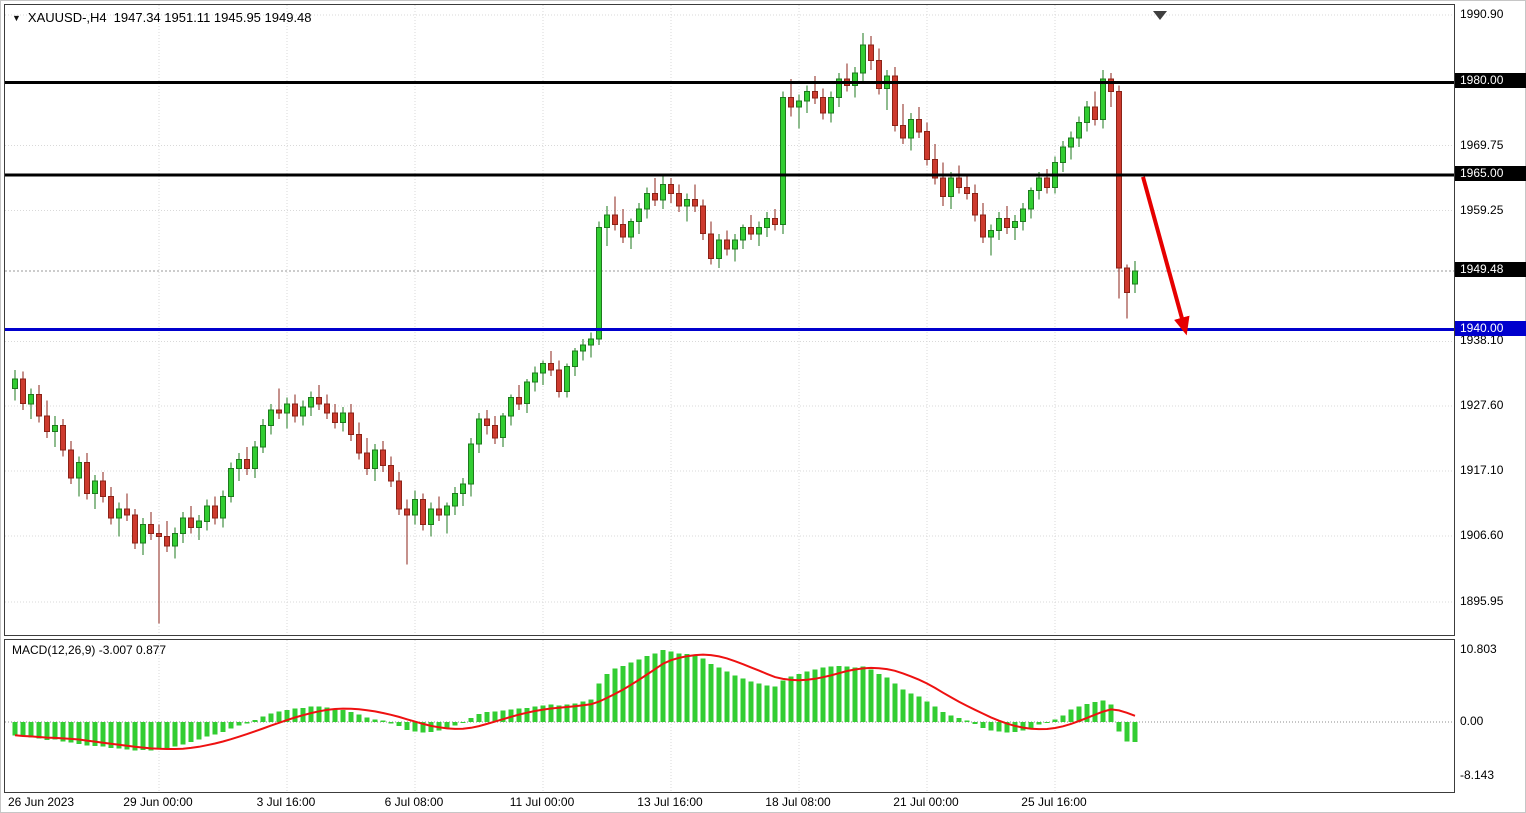 This screenshot has height=813, width=1526. Describe the element at coordinates (158, 802) in the screenshot. I see `time-label: 29 Jun 00:00` at that location.